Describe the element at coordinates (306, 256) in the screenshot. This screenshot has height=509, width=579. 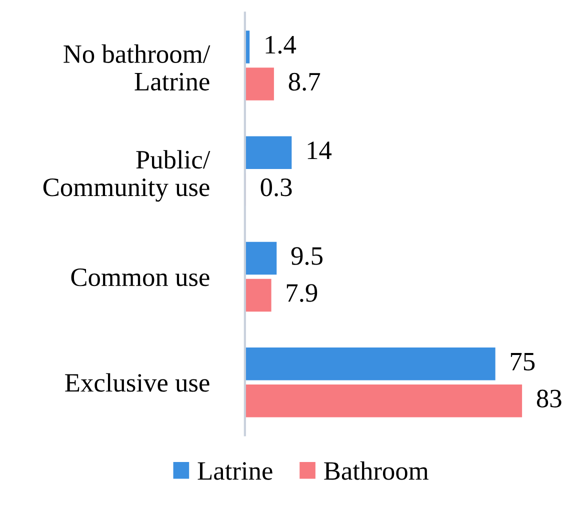
I see `data-label: 9.5` at that location.